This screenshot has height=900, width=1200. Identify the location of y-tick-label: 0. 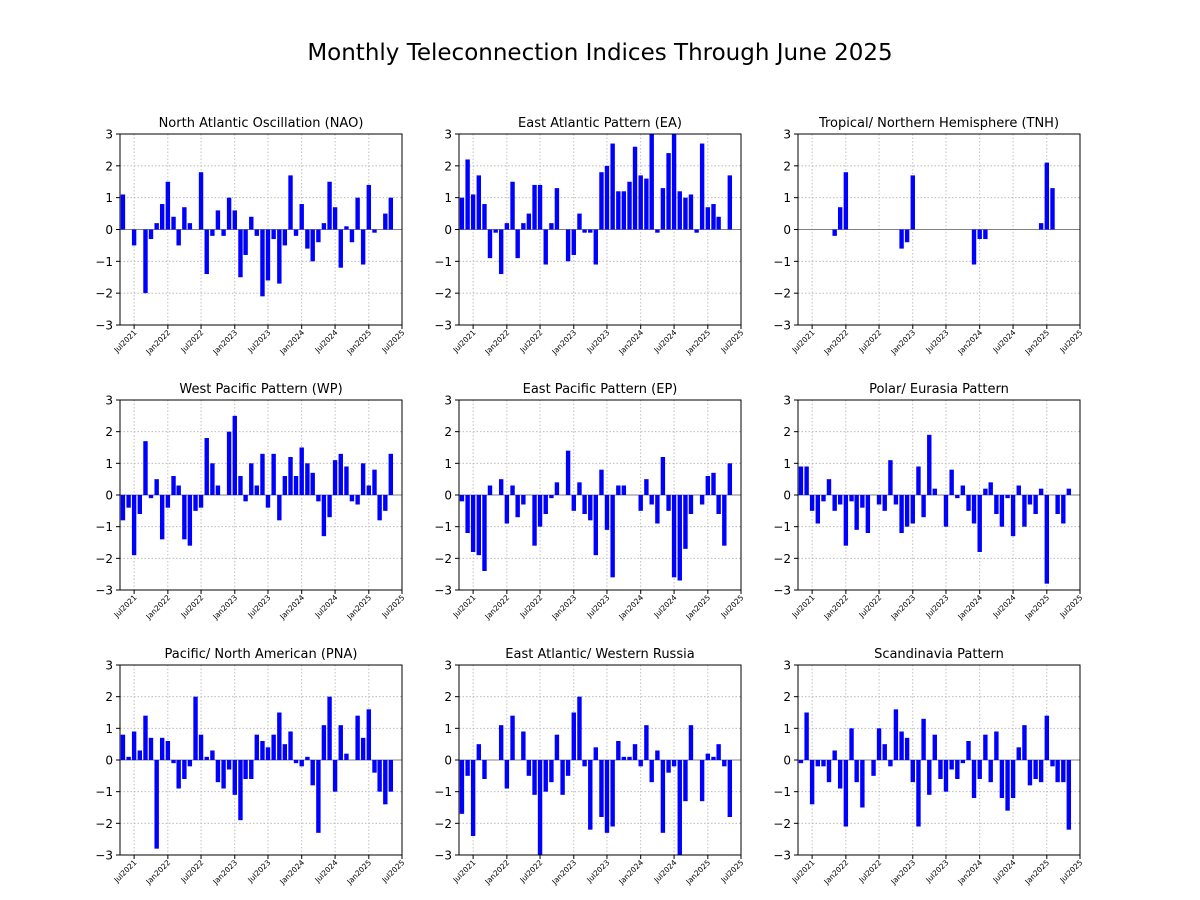
(787, 230).